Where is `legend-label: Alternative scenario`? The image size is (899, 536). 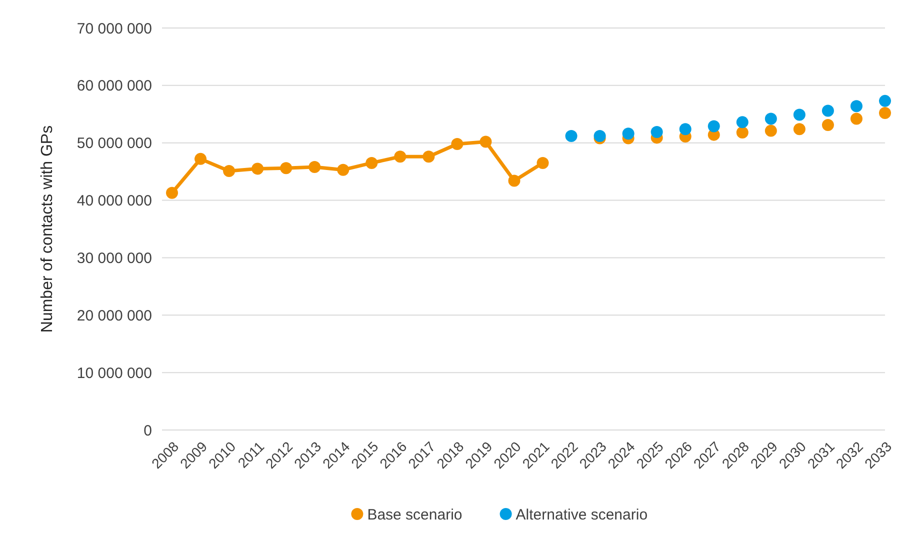
legend-label: Alternative scenario is located at coordinates (582, 515).